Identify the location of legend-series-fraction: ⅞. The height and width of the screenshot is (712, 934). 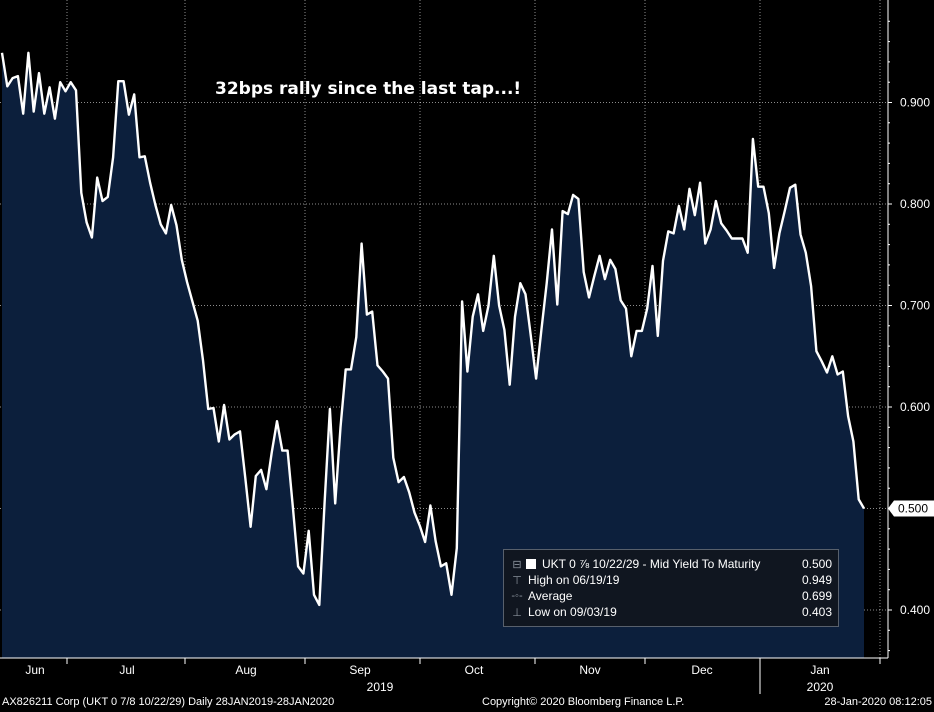
(584, 564).